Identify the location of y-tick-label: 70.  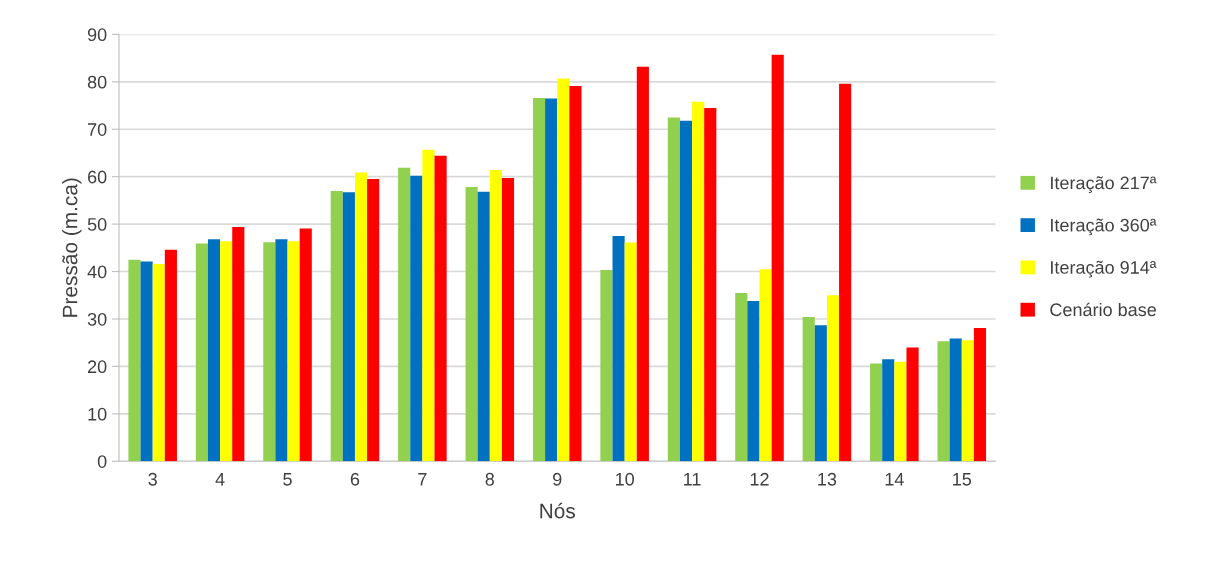
(97, 129).